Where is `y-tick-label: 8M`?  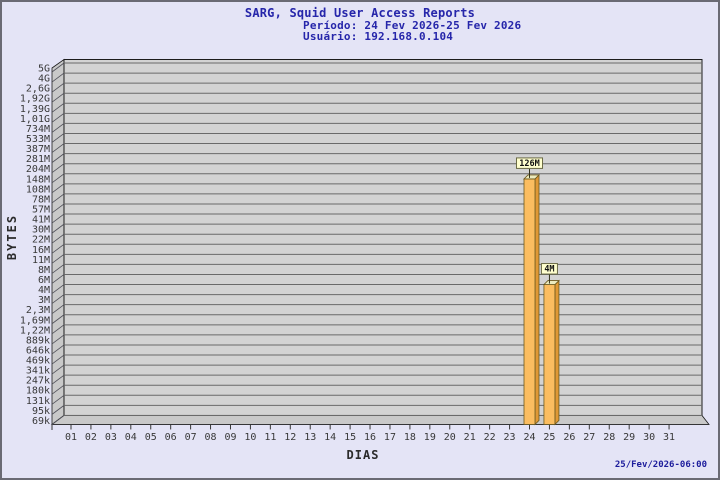 y-tick-label: 8M is located at coordinates (44, 270).